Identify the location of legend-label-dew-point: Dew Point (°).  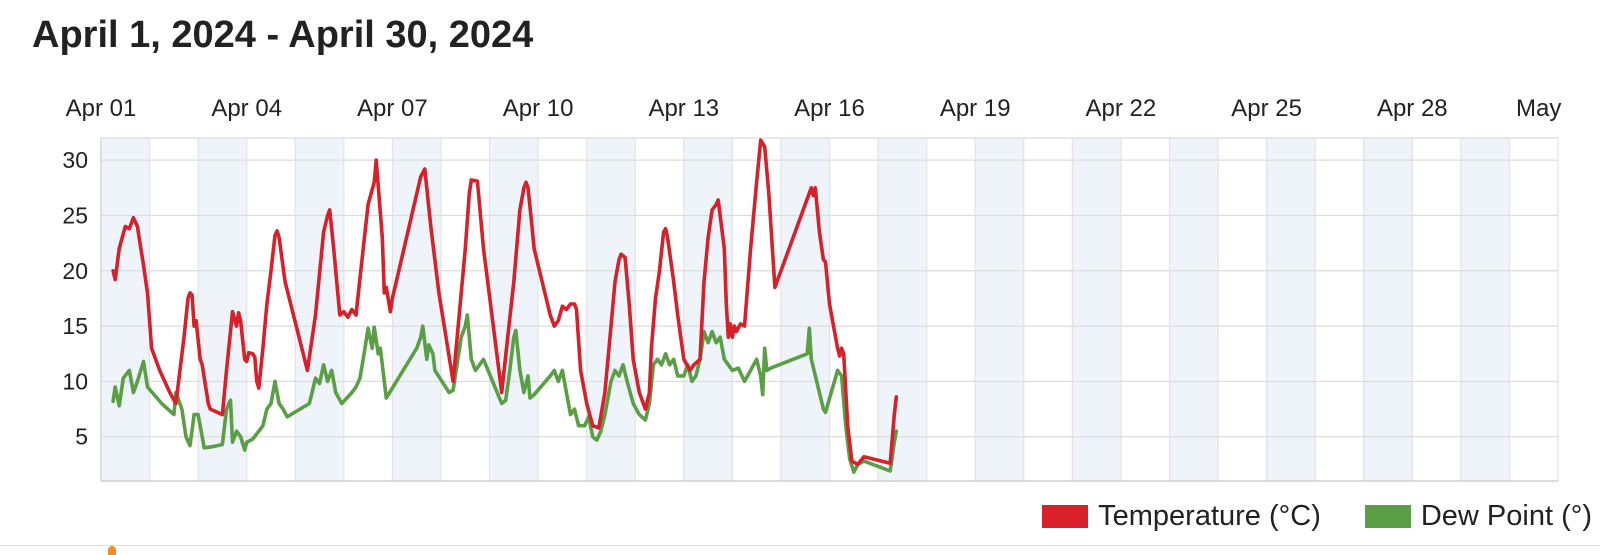
(1506, 516).